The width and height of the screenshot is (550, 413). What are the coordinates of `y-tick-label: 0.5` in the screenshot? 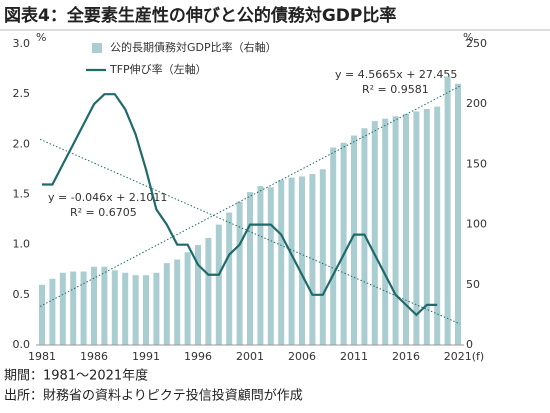 It's located at (22, 294).